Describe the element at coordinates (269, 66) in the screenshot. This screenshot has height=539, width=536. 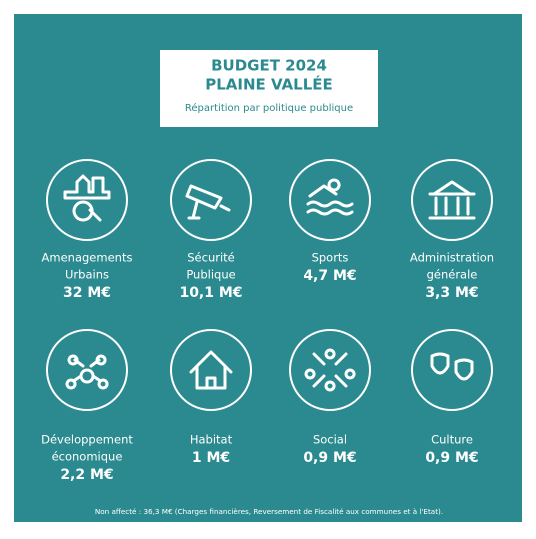
I see `title-line: BUDGET 2024` at that location.